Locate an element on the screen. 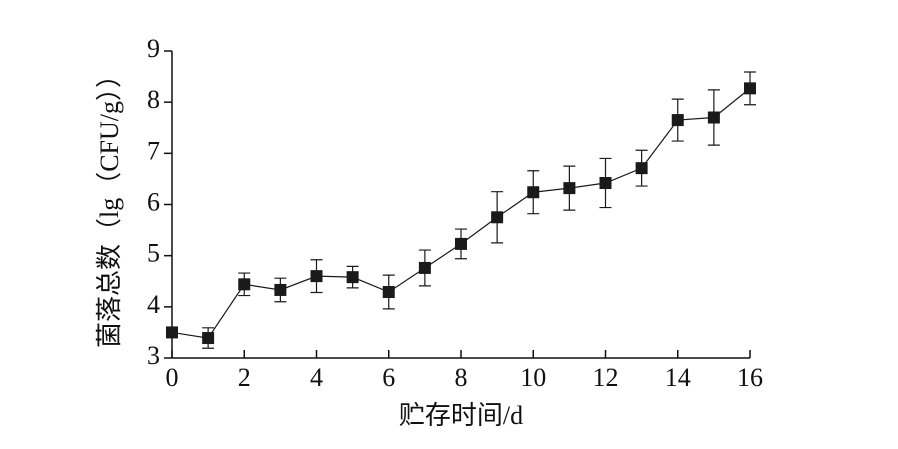 The width and height of the screenshot is (898, 449). y-tick-label: 6 is located at coordinates (153, 201).